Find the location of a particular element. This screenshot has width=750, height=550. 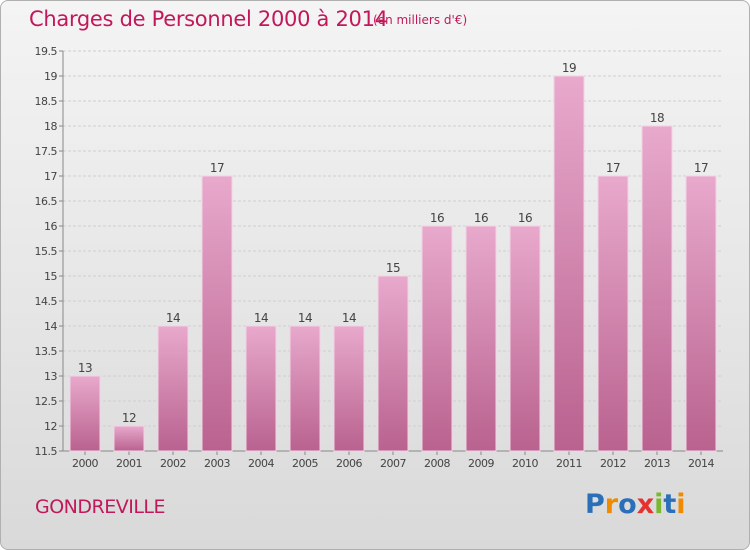

y-tick-label: 12.5 is located at coordinates (46, 401).